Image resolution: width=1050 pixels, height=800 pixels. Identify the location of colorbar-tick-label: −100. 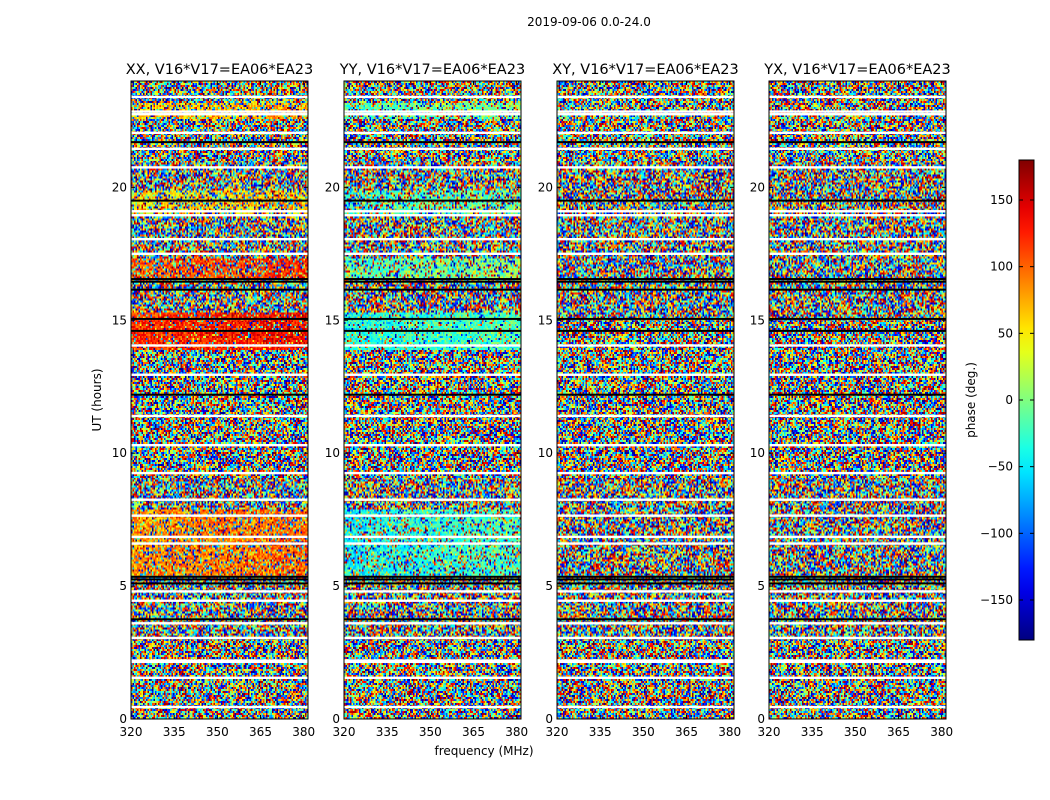
(996, 533).